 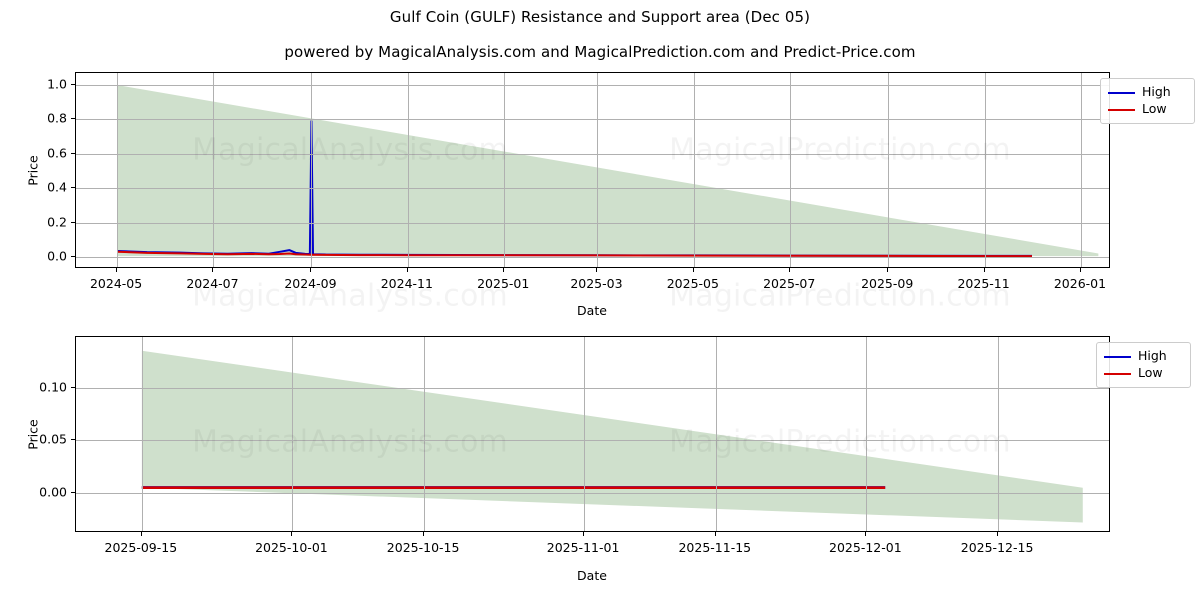 What do you see at coordinates (57, 153) in the screenshot?
I see `y-tick-label: 0.6` at bounding box center [57, 153].